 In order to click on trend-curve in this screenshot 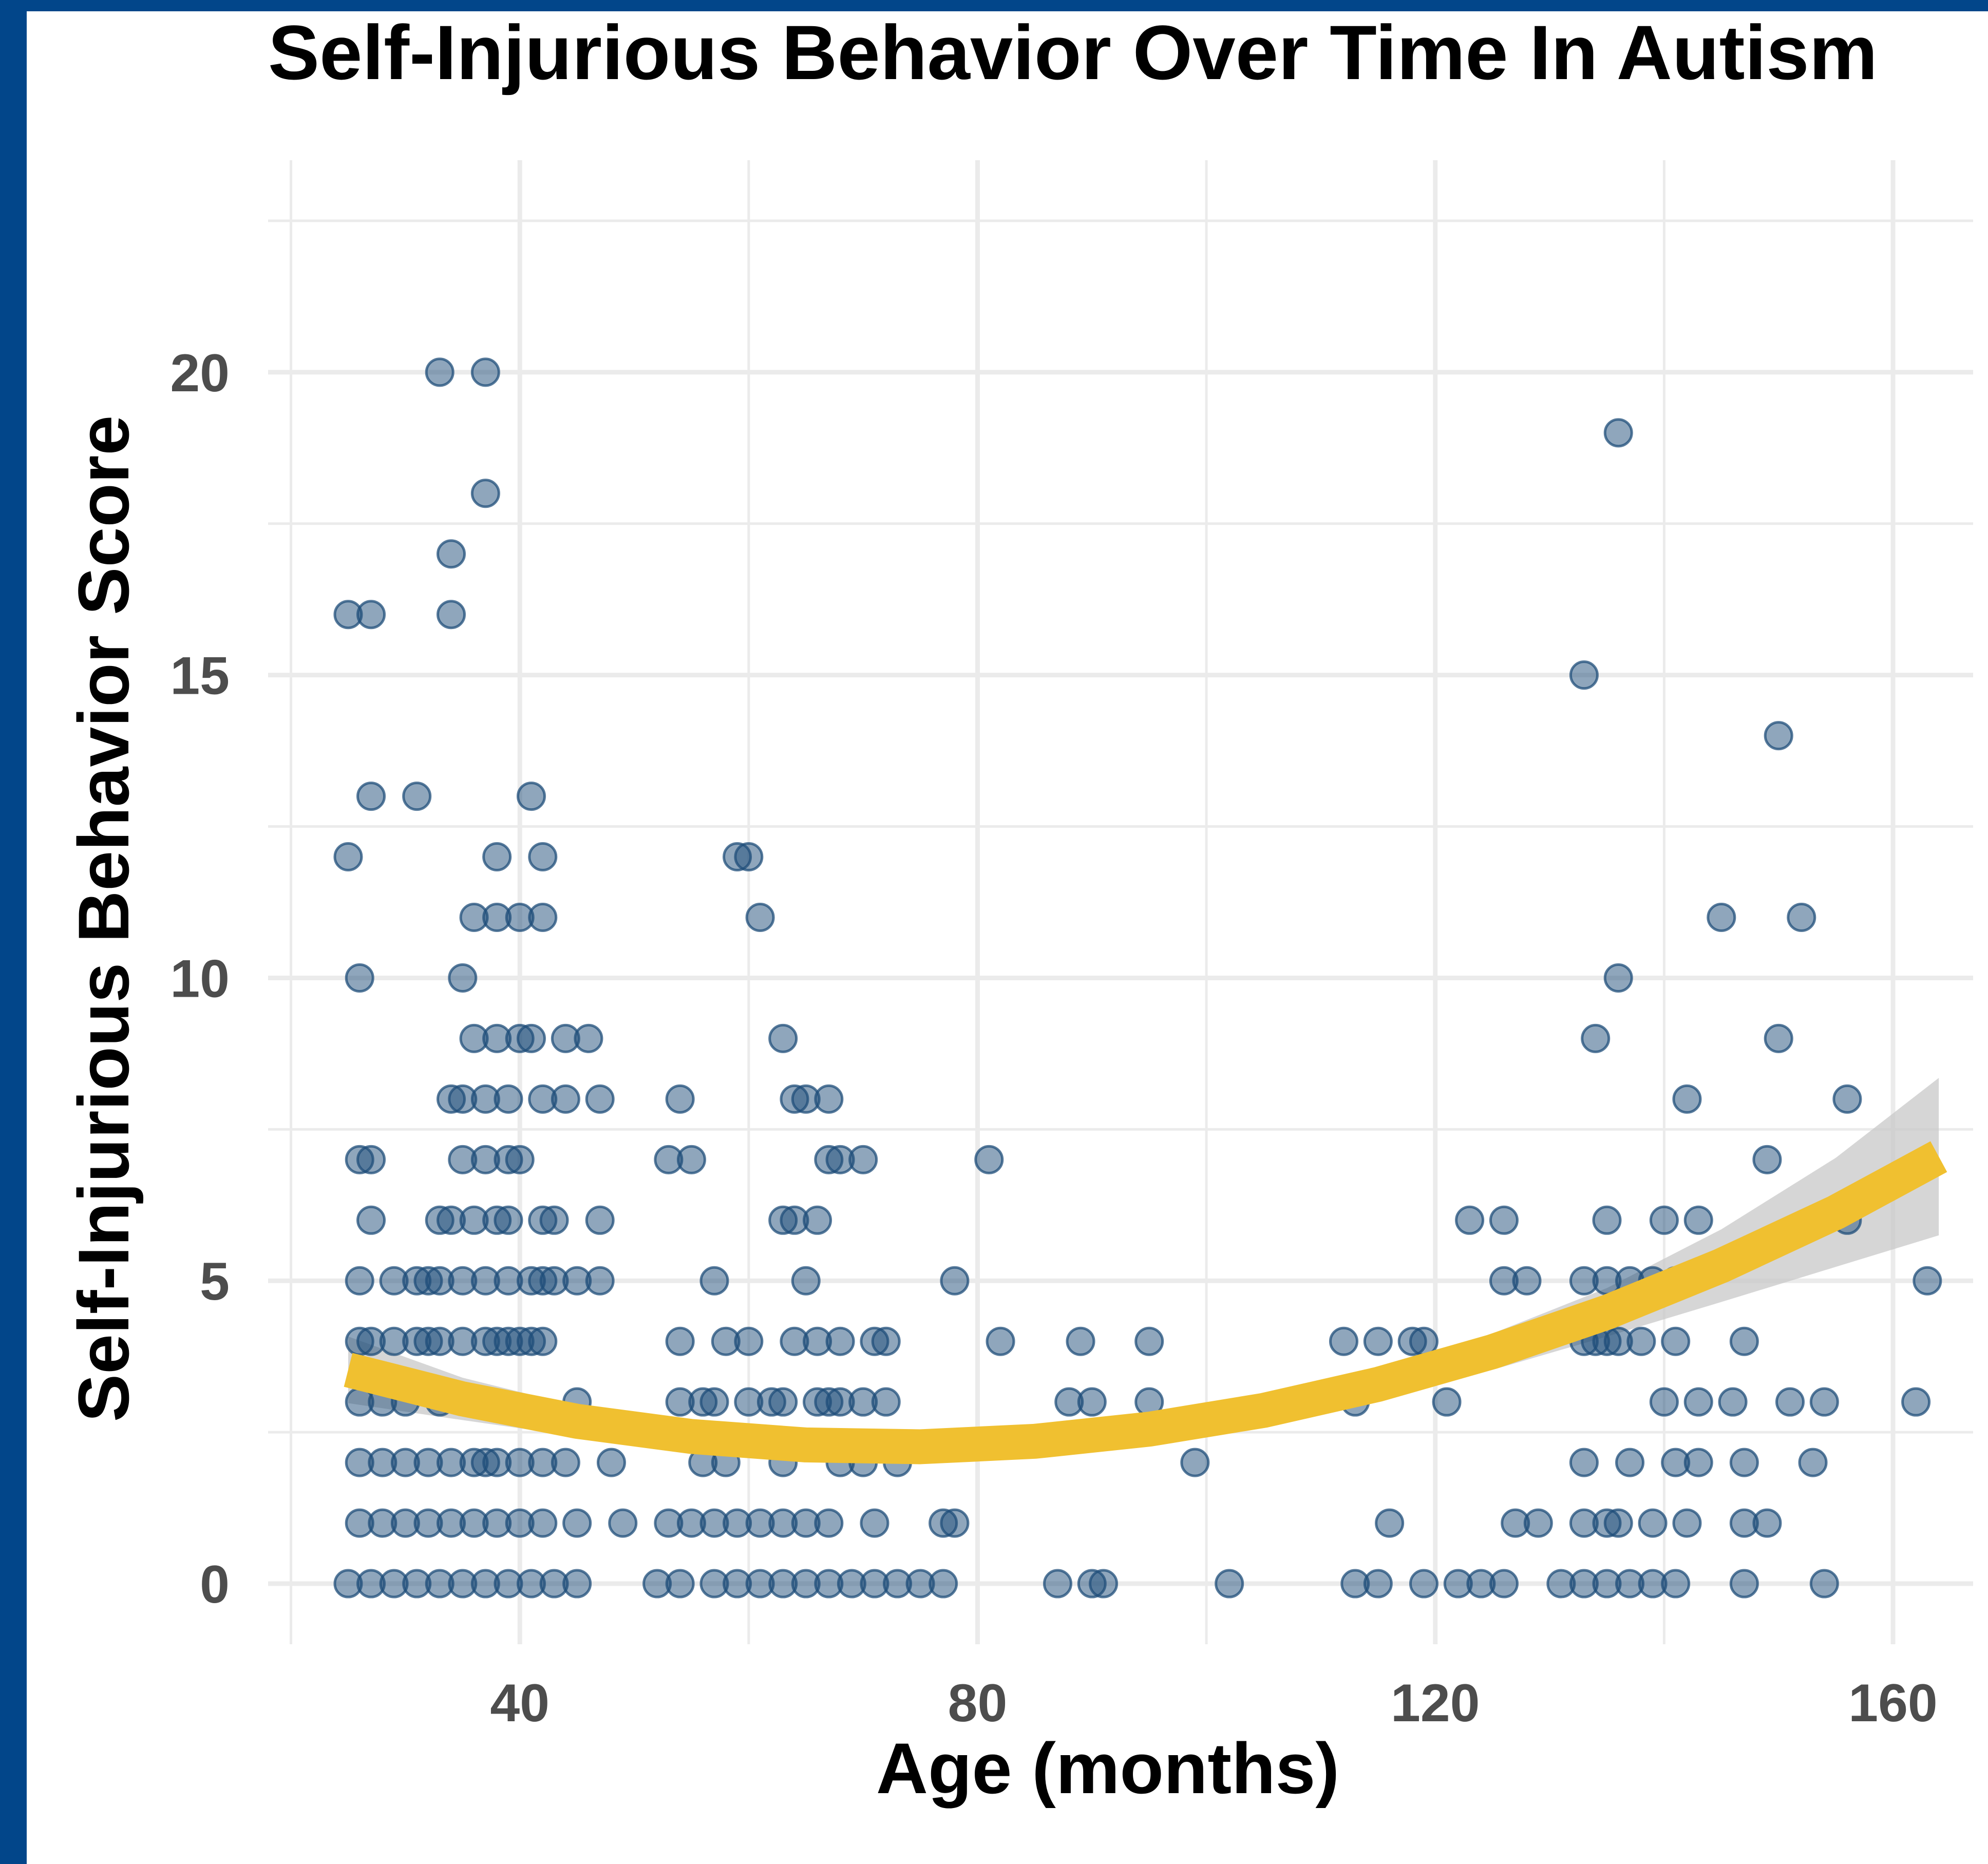, I will do `click(1145, 1303)`.